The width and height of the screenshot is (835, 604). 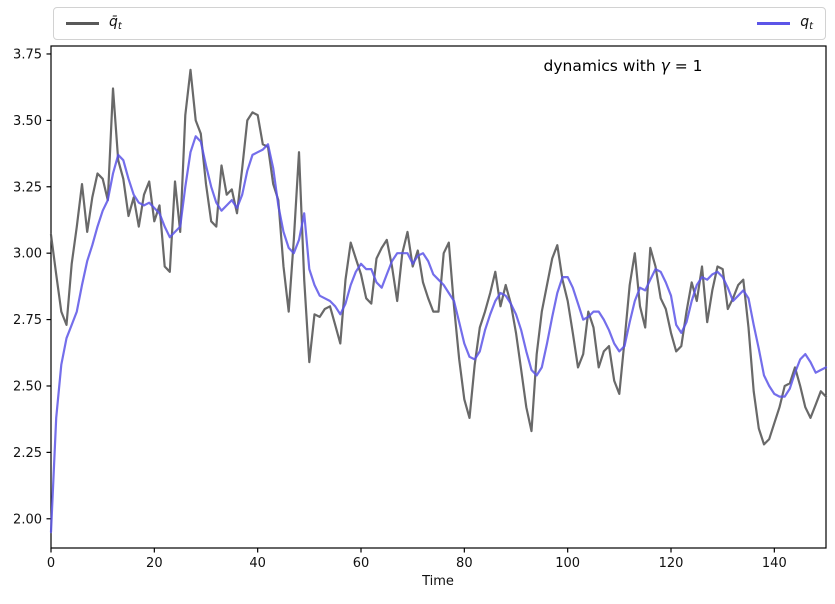 I want to click on x-axis-label: Time, so click(x=438, y=581).